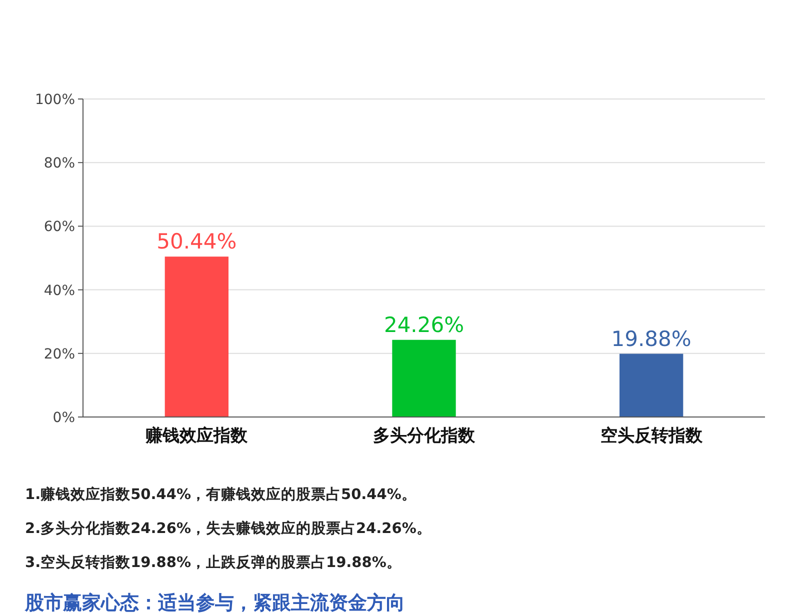 Image resolution: width=805 pixels, height=616 pixels. What do you see at coordinates (59, 164) in the screenshot?
I see `y-tick-label: 80%` at bounding box center [59, 164].